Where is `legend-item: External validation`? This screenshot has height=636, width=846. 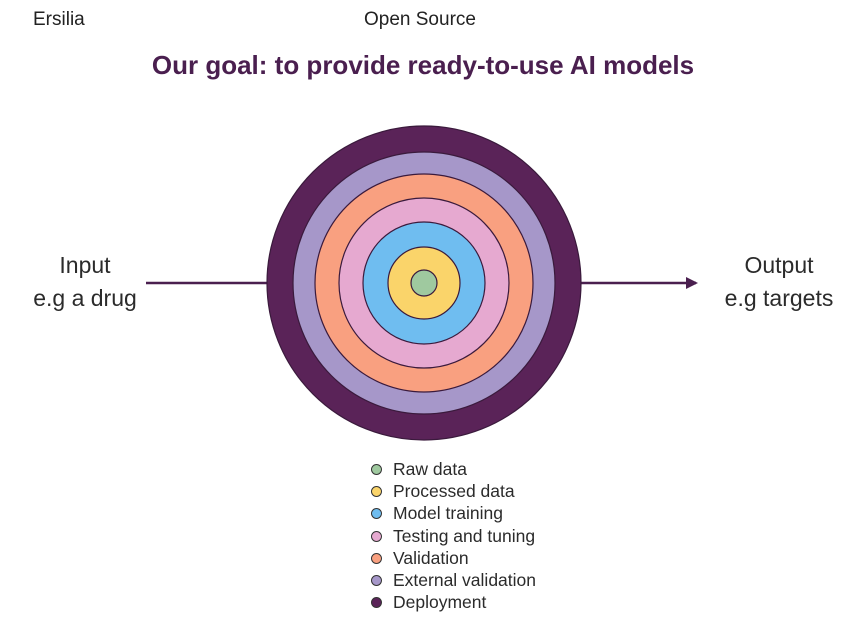 legend-item: External validation is located at coordinates (453, 580).